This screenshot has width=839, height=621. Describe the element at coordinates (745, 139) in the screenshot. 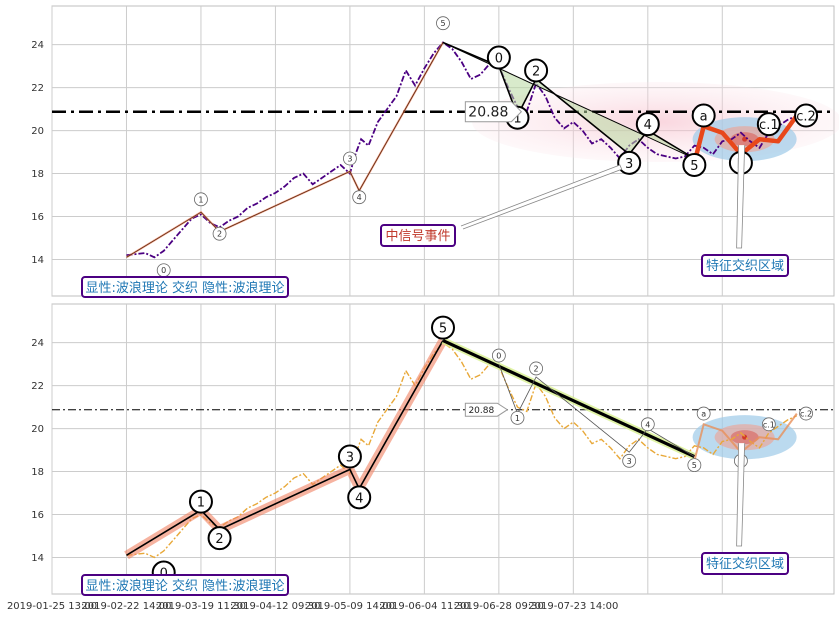

I see `zone-center-dot` at that location.